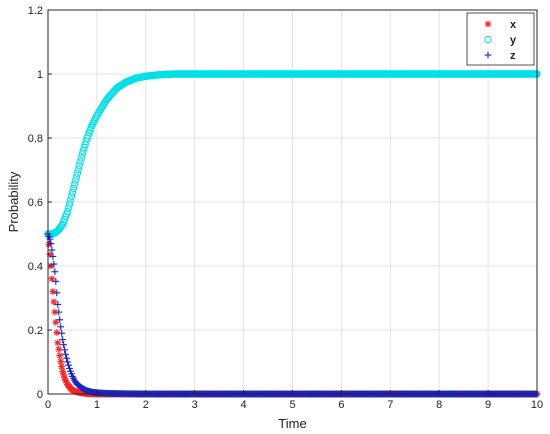  What do you see at coordinates (341, 405) in the screenshot?
I see `x-tick-label: 6` at bounding box center [341, 405].